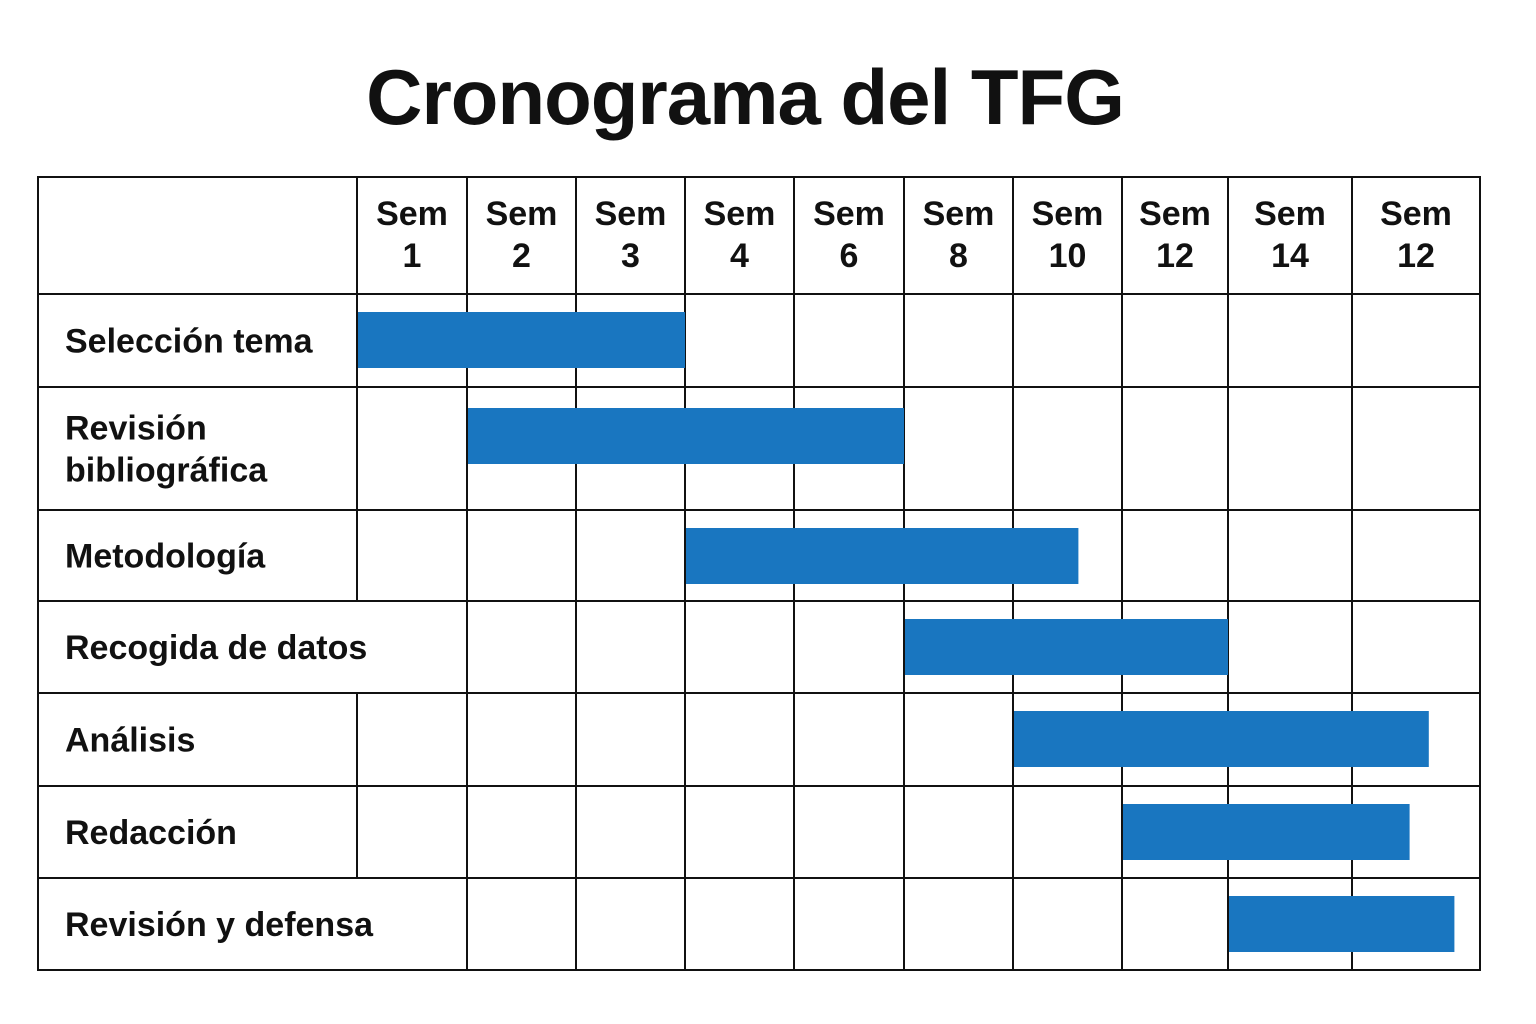 The height and width of the screenshot is (1024, 1536). I want to click on week-header-label: 8, so click(958, 256).